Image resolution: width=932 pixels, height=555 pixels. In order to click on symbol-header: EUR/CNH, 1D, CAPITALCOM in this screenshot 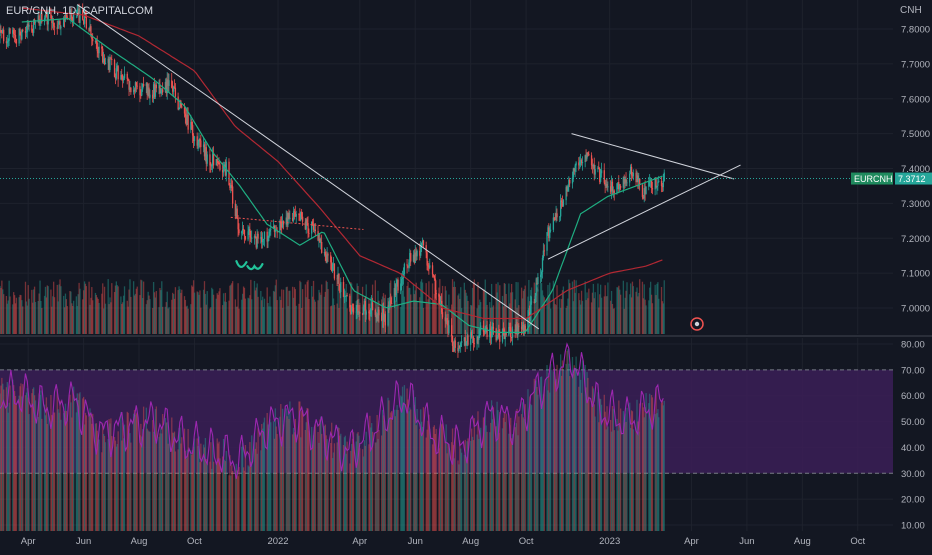, I will do `click(80, 11)`.